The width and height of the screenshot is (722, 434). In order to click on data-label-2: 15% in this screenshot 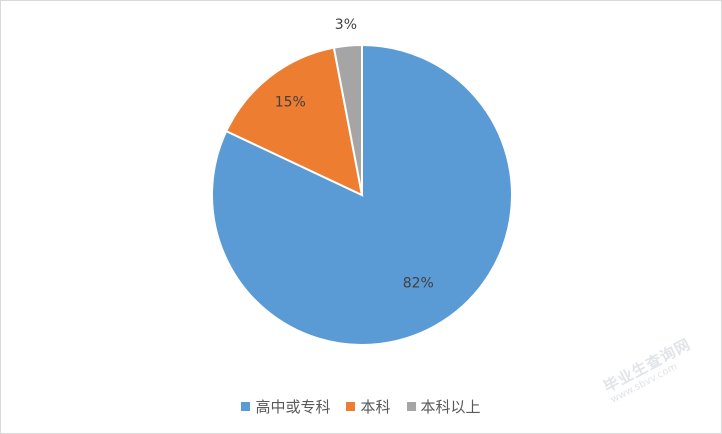, I will do `click(290, 103)`.